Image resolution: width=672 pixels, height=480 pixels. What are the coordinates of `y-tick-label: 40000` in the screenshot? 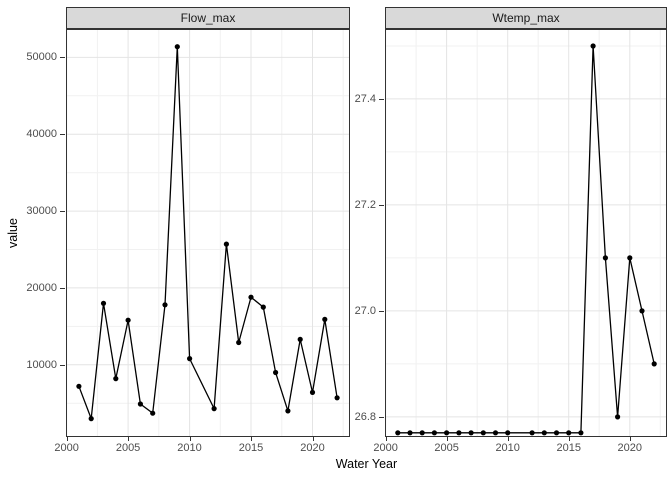 It's located at (41, 134).